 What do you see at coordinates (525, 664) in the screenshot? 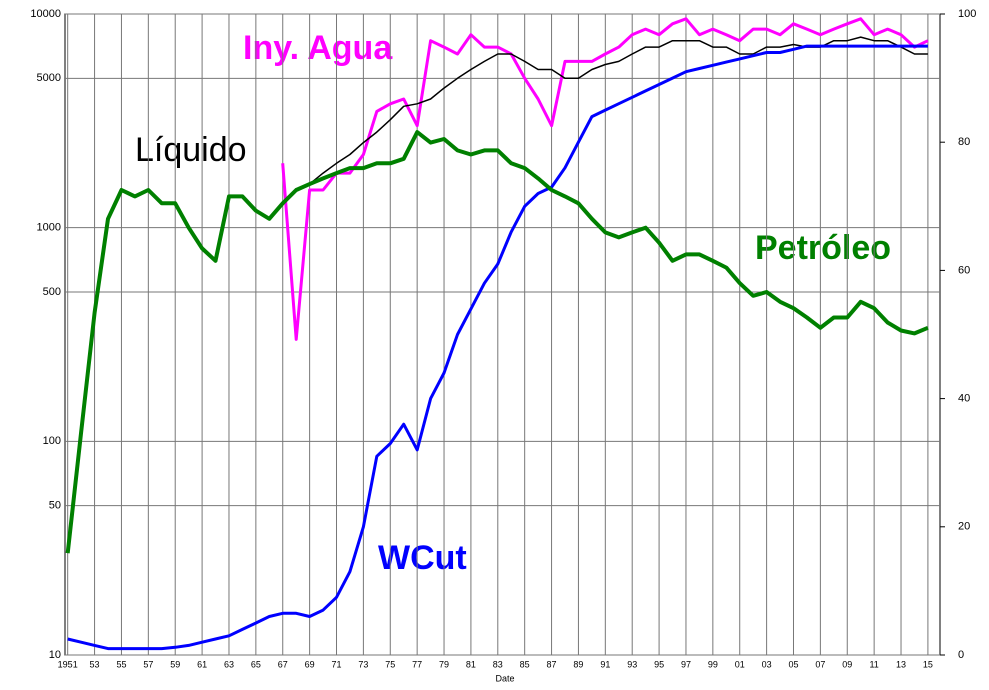
I see `x-tick-label: 85` at bounding box center [525, 664].